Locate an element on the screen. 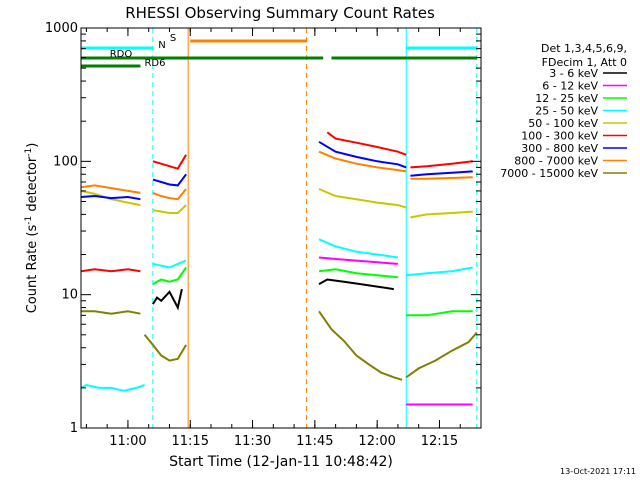  footer-date: 13-Oct-2021 17:11 is located at coordinates (598, 471).